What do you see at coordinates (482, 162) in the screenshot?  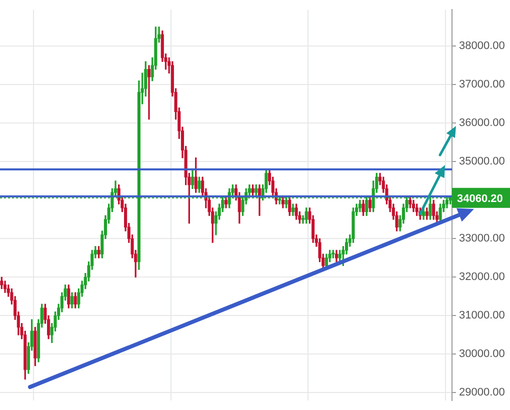 I see `y-tick-label: 35000.00` at bounding box center [482, 162].